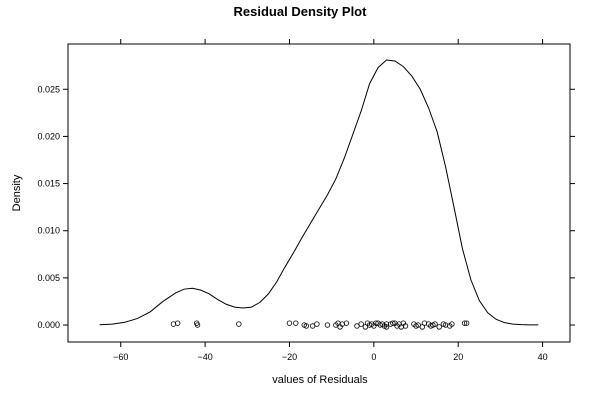  I want to click on x-tick-label: −20, so click(289, 357).